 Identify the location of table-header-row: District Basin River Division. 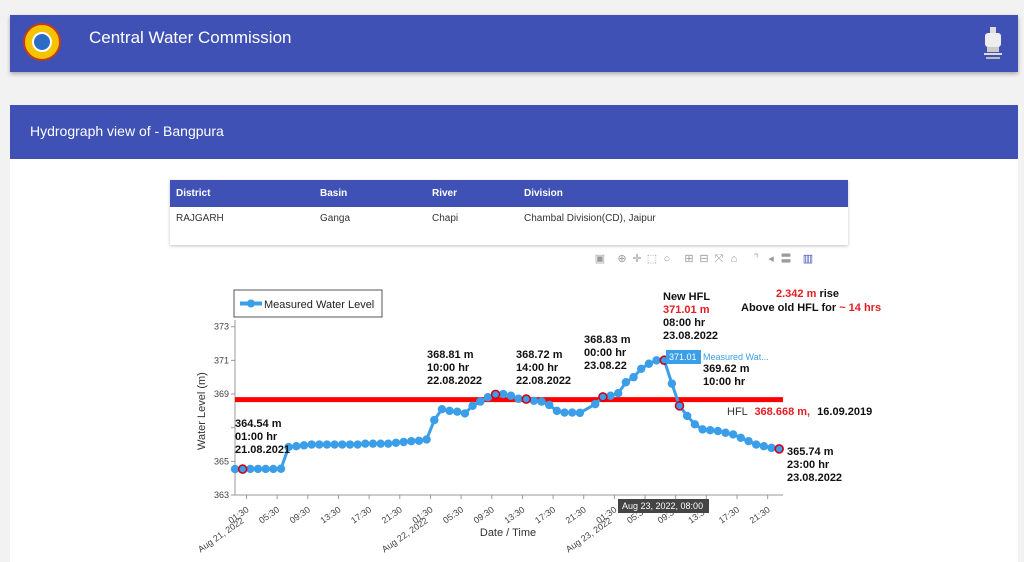
(509, 193).